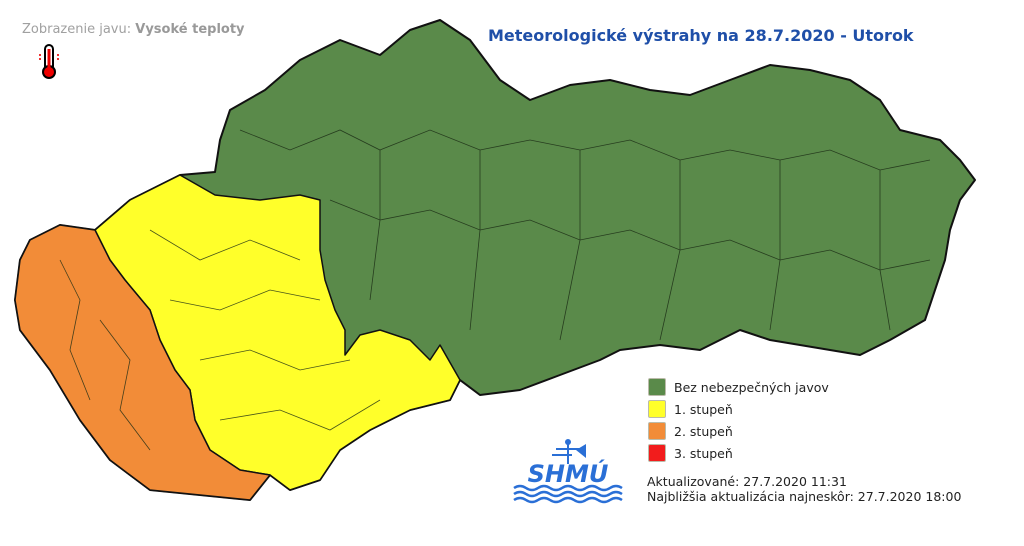 The width and height of the screenshot is (1024, 546). What do you see at coordinates (738, 409) in the screenshot?
I see `legend-item: 1. stupeň` at bounding box center [738, 409].